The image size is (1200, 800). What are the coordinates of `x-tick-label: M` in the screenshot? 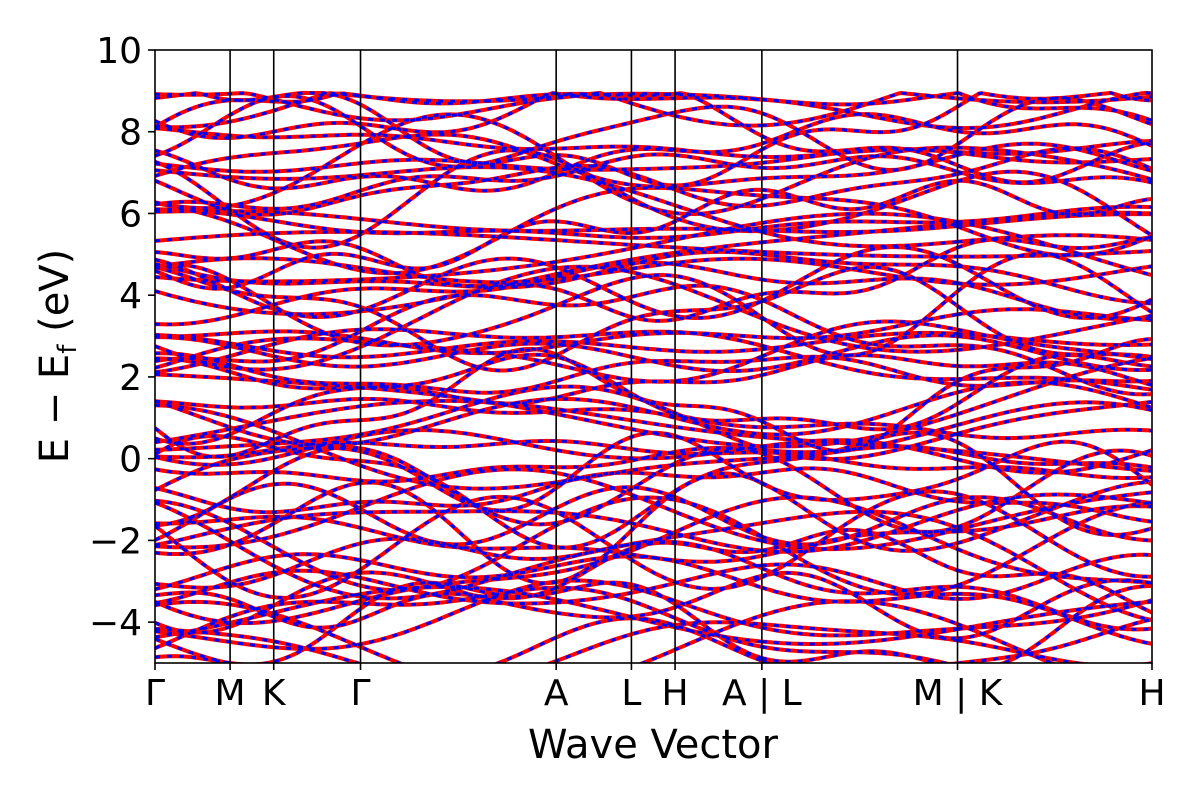 It's located at (230, 693).